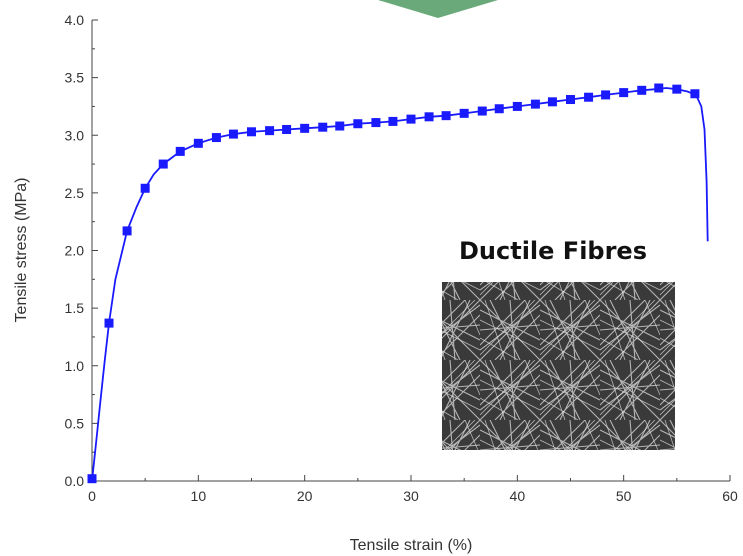 The width and height of the screenshot is (743, 556). Describe the element at coordinates (411, 496) in the screenshot. I see `x-tick-label: 30` at that location.